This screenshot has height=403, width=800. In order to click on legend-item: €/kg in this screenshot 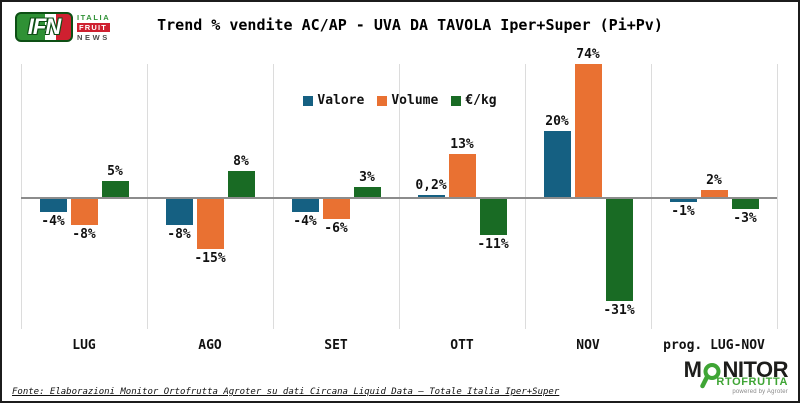, I will do `click(474, 100)`.